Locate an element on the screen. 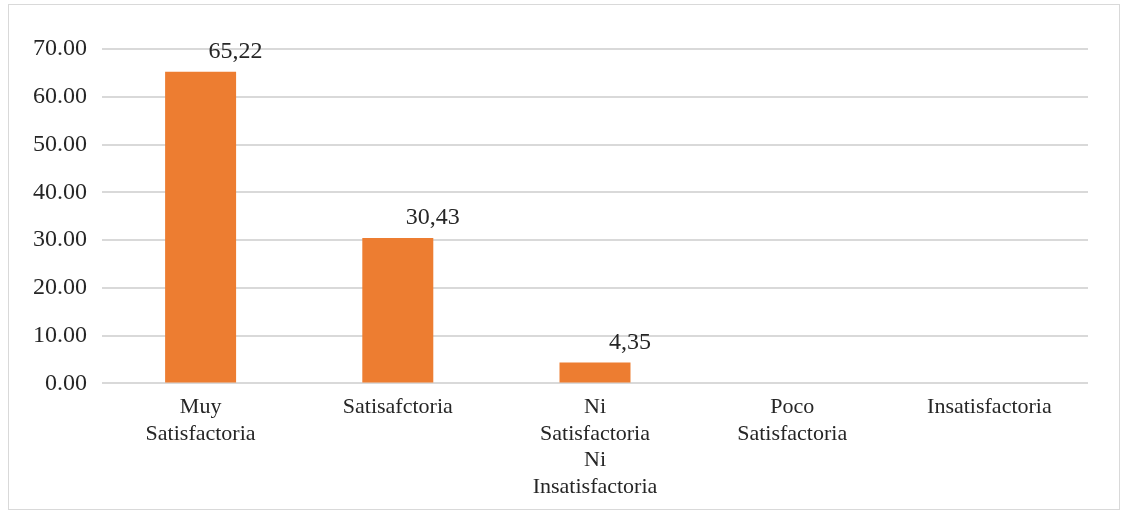  y-tick-label: 0.00 is located at coordinates (66, 381).